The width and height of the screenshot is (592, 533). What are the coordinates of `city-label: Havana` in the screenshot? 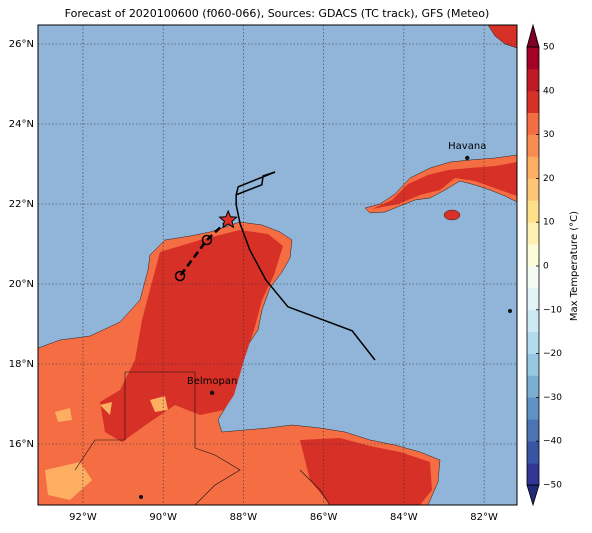 It's located at (467, 146).